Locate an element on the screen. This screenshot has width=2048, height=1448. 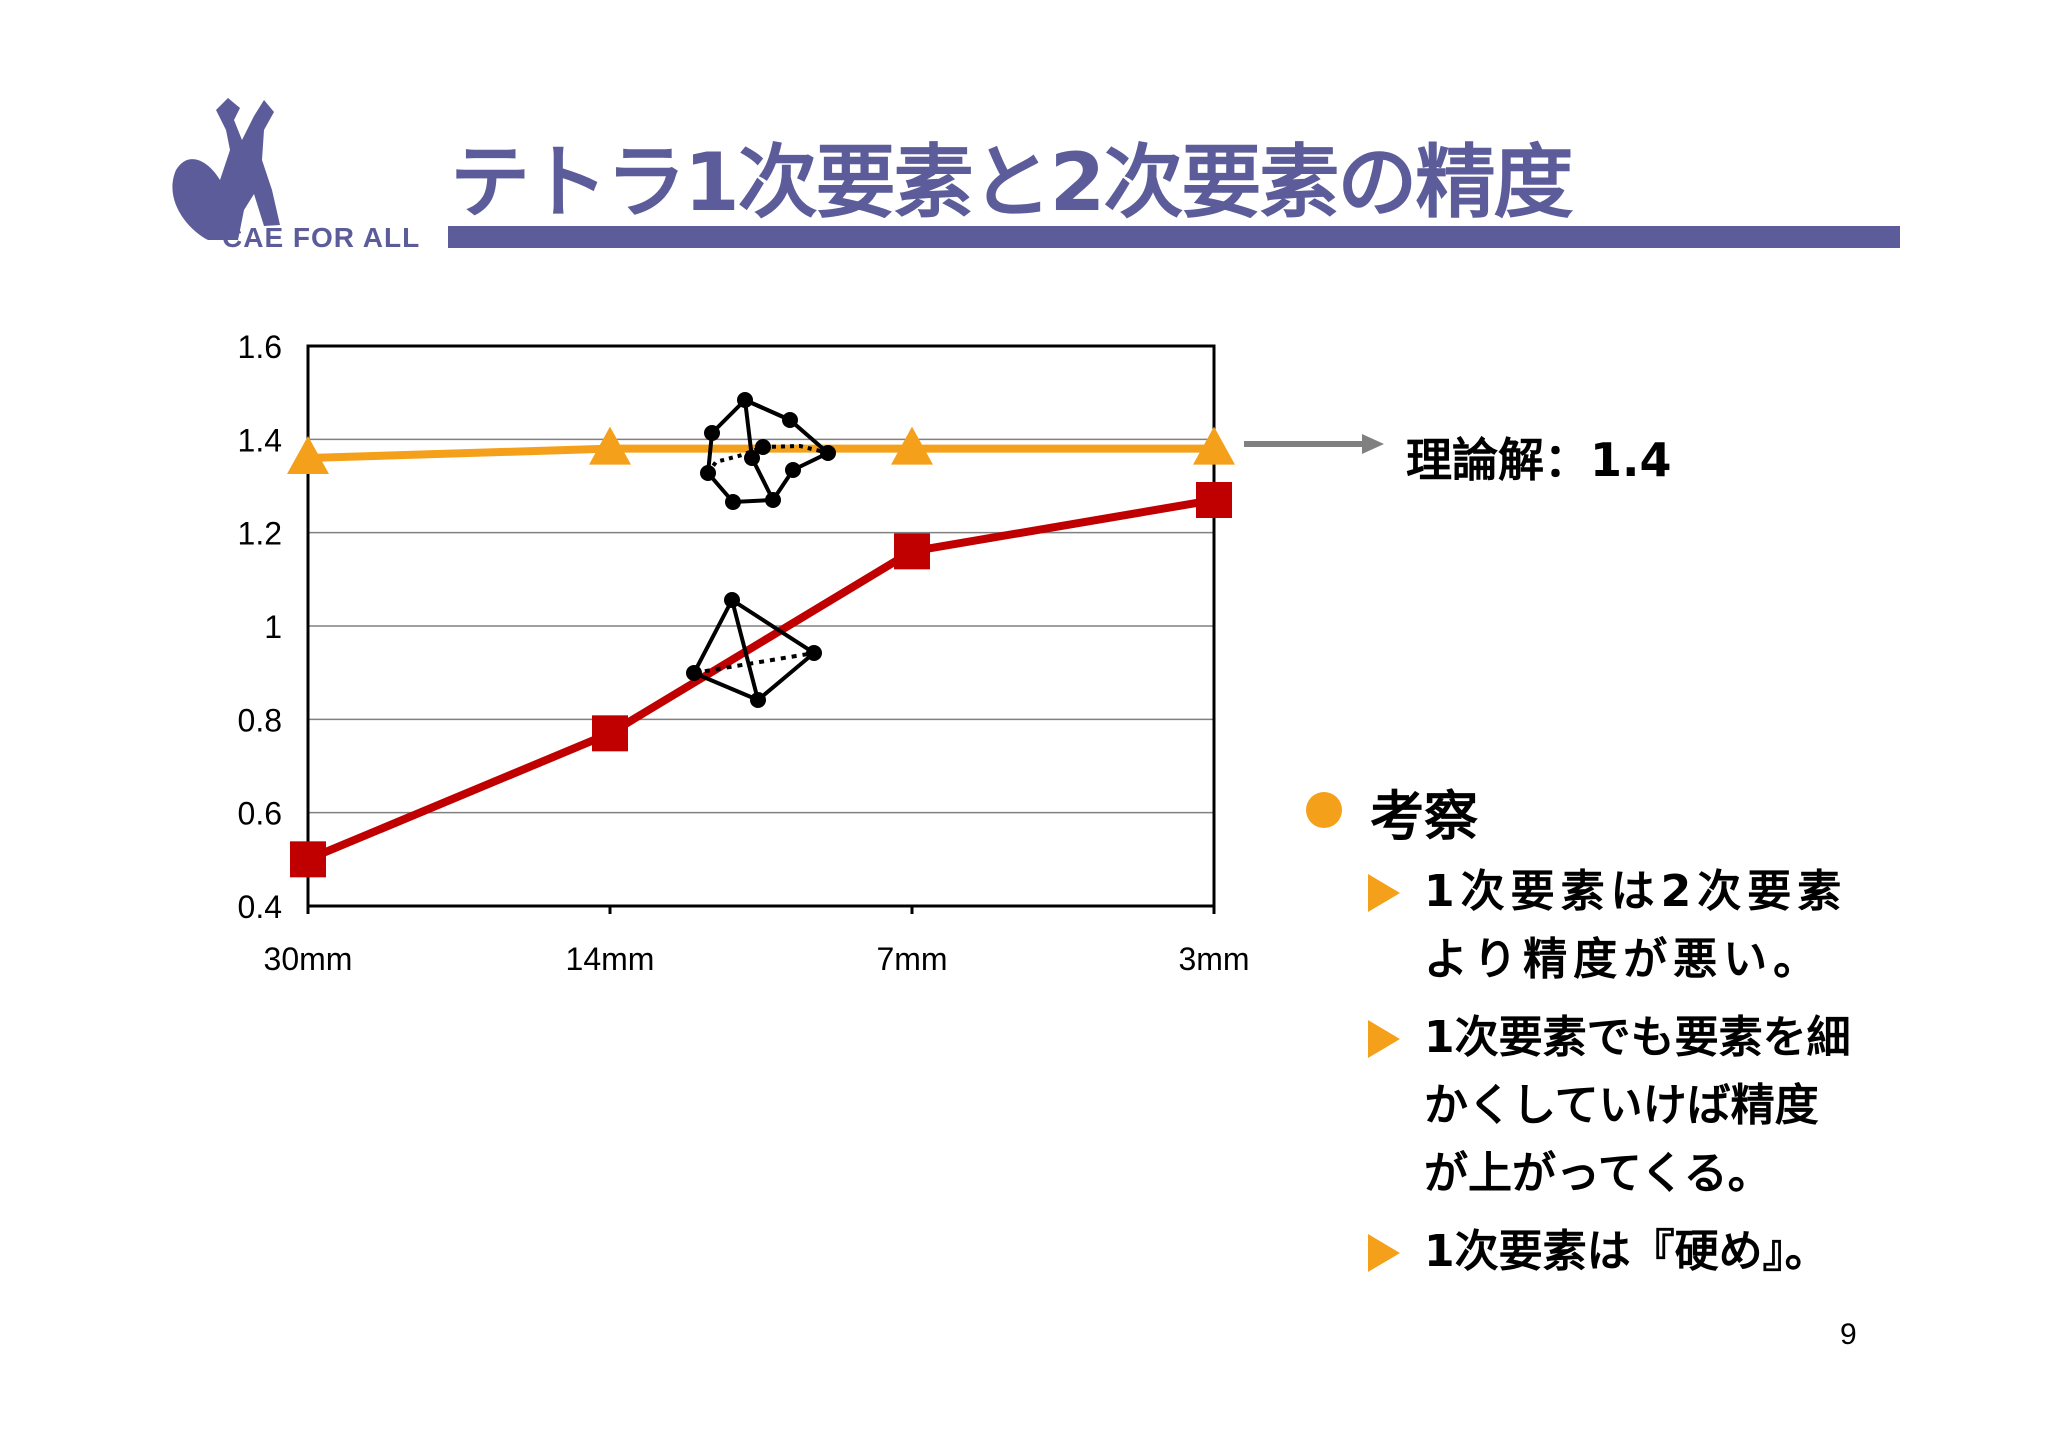
observation-text: 1次要素でも要素を細かくしていけば精度が上がってくる。 is located at coordinates (1637, 1105).